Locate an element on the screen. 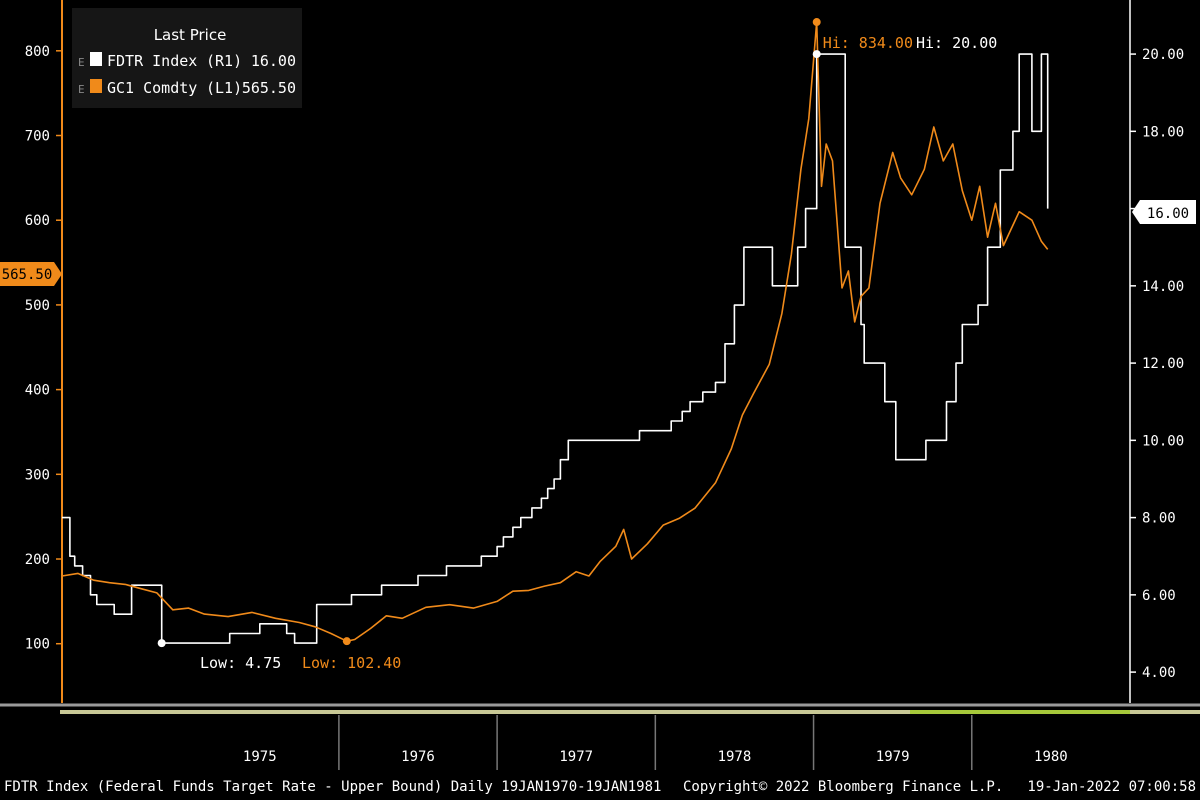  legend-axis-rate: (R1) is located at coordinates (224, 61).